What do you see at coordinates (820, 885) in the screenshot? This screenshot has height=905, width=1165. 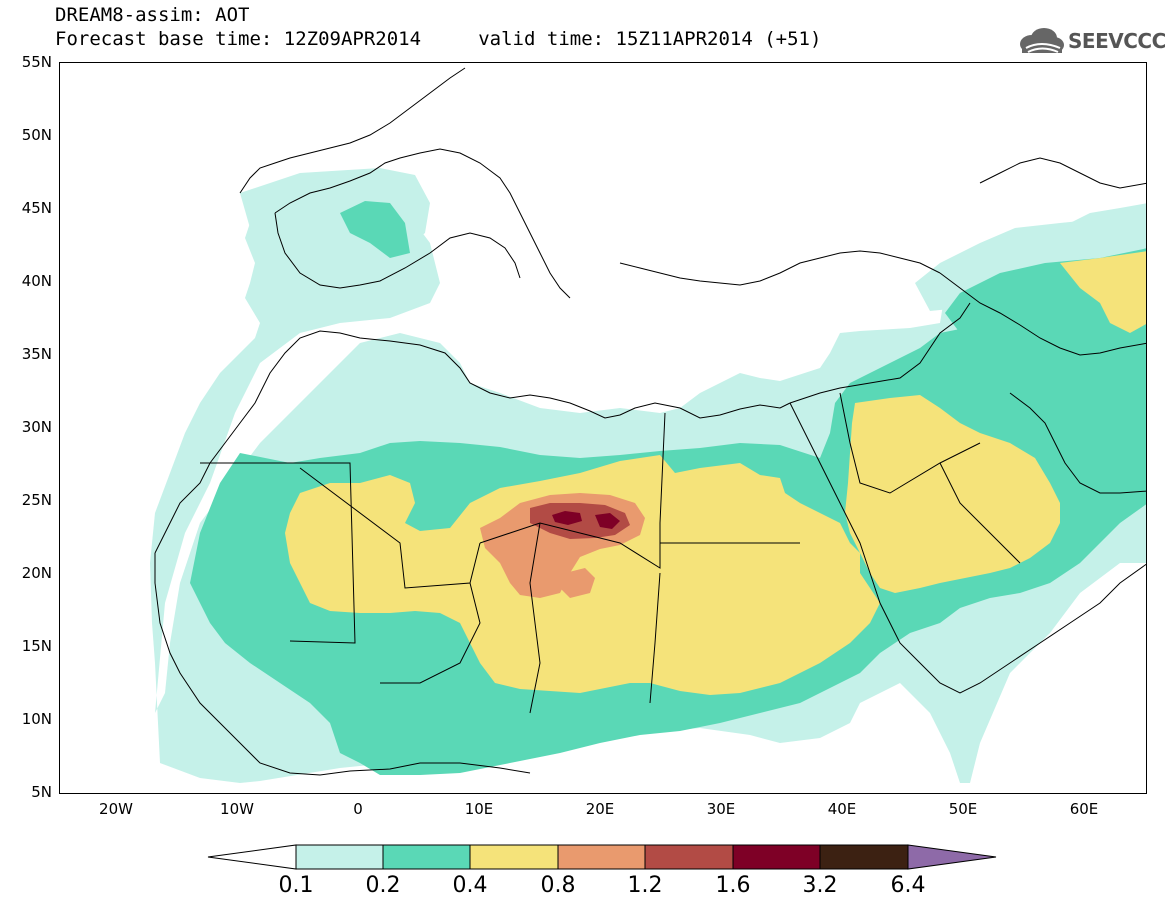 I see `colorbar-label-3.2: 3.2` at bounding box center [820, 885].